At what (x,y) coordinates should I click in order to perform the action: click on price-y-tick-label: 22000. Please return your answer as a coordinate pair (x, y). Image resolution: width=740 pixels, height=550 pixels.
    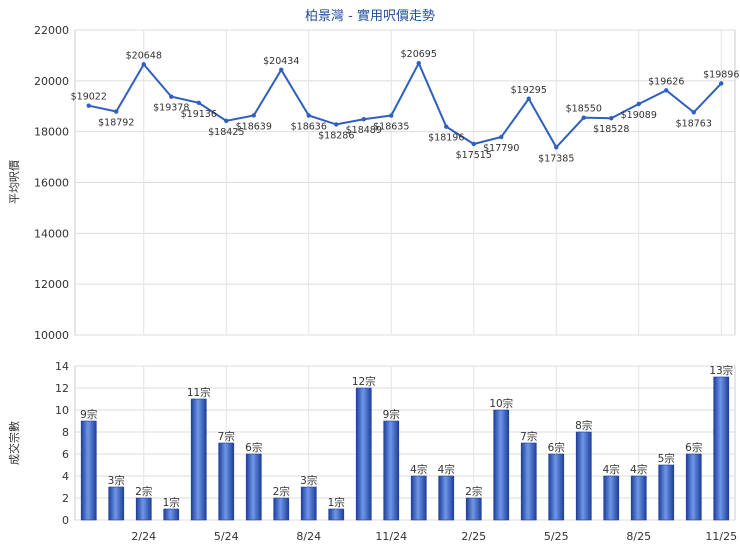
    Looking at the image, I should click on (51, 30).